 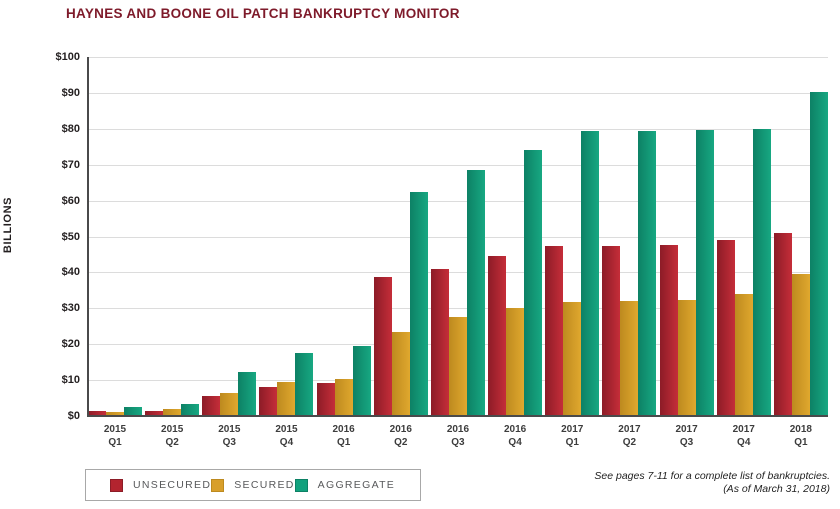 I want to click on bar-unsecured-2015-Q2, so click(x=154, y=413).